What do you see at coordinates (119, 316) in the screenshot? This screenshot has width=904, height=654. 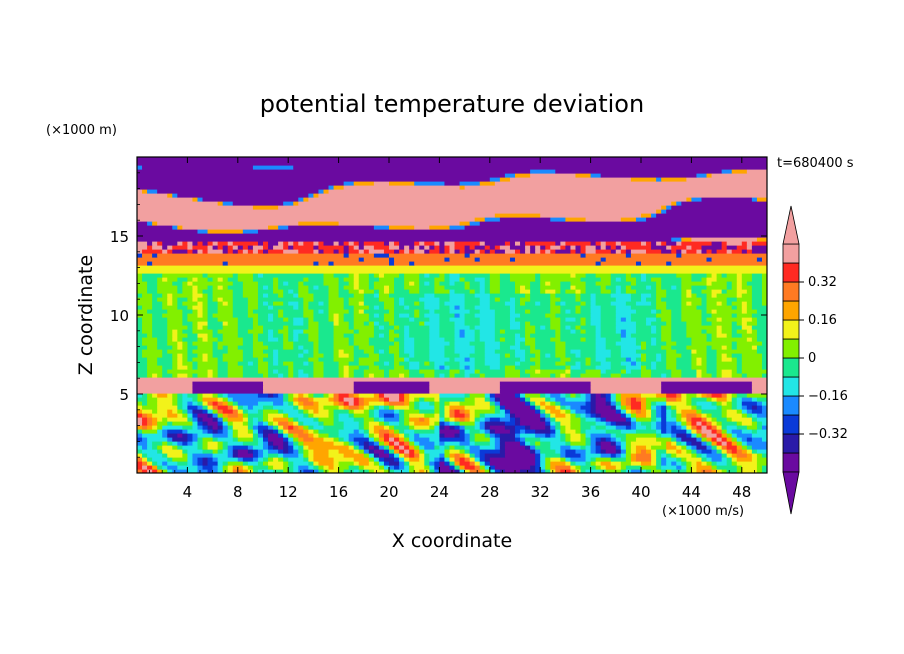 I see `y-tick-label: 10` at bounding box center [119, 316].